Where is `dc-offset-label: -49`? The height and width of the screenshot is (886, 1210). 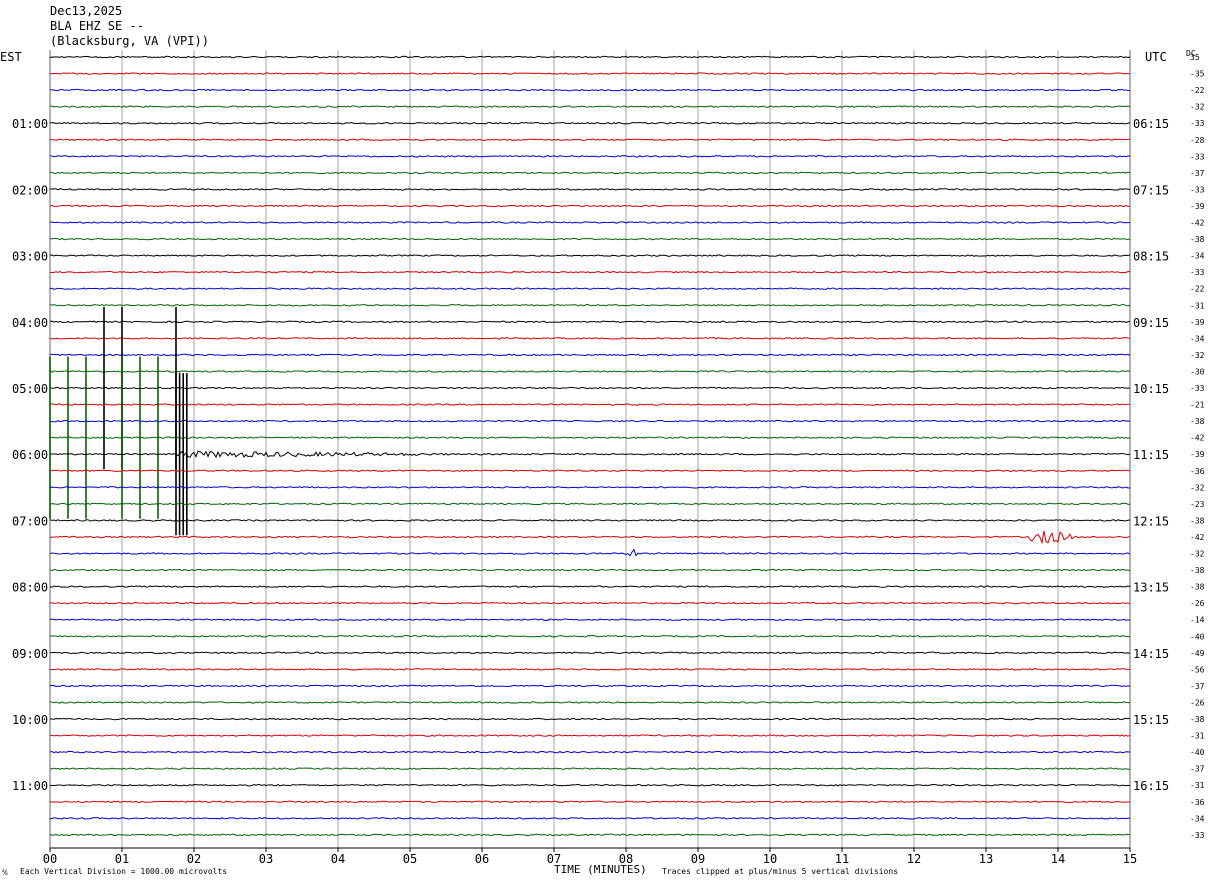 dc-offset-label: -49 is located at coordinates (1197, 653).